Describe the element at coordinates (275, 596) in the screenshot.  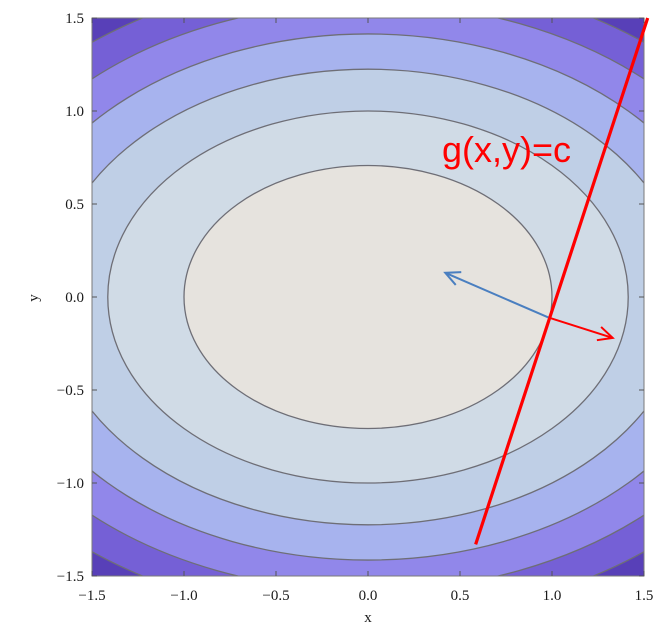
I see `x-tick-label: −0.5` at that location.